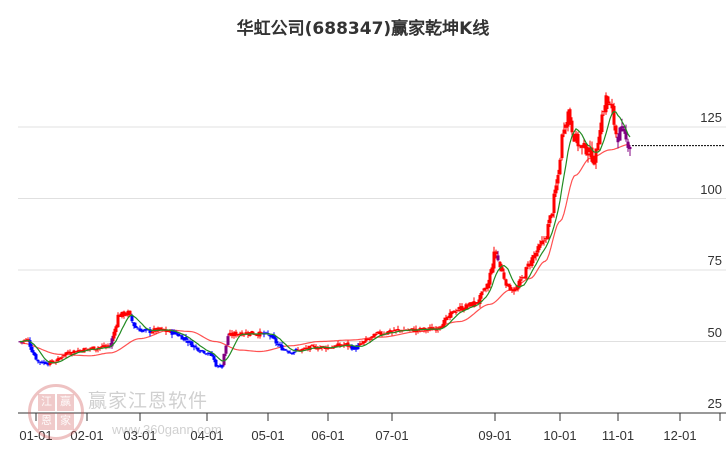  I want to click on x-tick-label: 07-01, so click(392, 435).